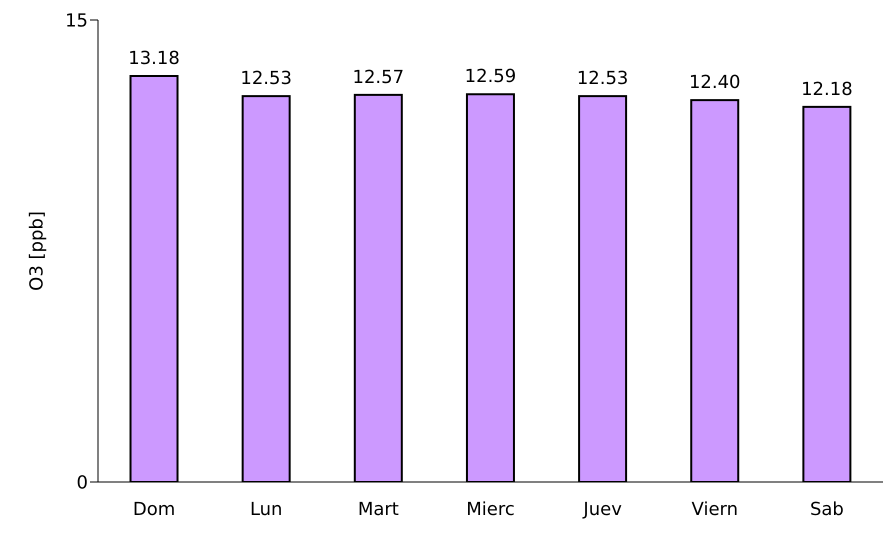 Image resolution: width=891 pixels, height=540 pixels. What do you see at coordinates (76, 21) in the screenshot?
I see `y-tick-label: 15` at bounding box center [76, 21].